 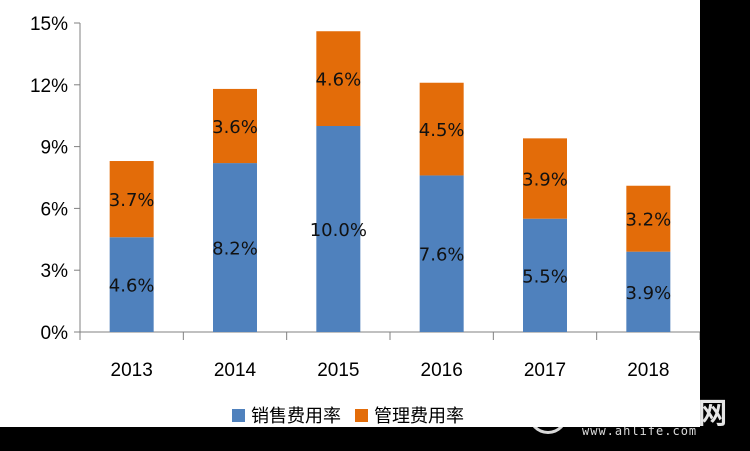 I want to click on legend-swatch-sales, so click(x=238, y=415).